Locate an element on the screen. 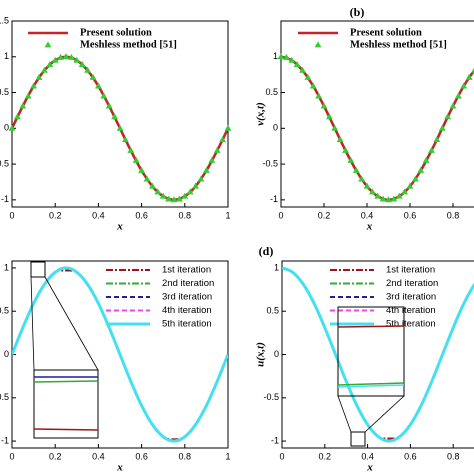  legend-label: 3rd iteration is located at coordinates (187, 297).